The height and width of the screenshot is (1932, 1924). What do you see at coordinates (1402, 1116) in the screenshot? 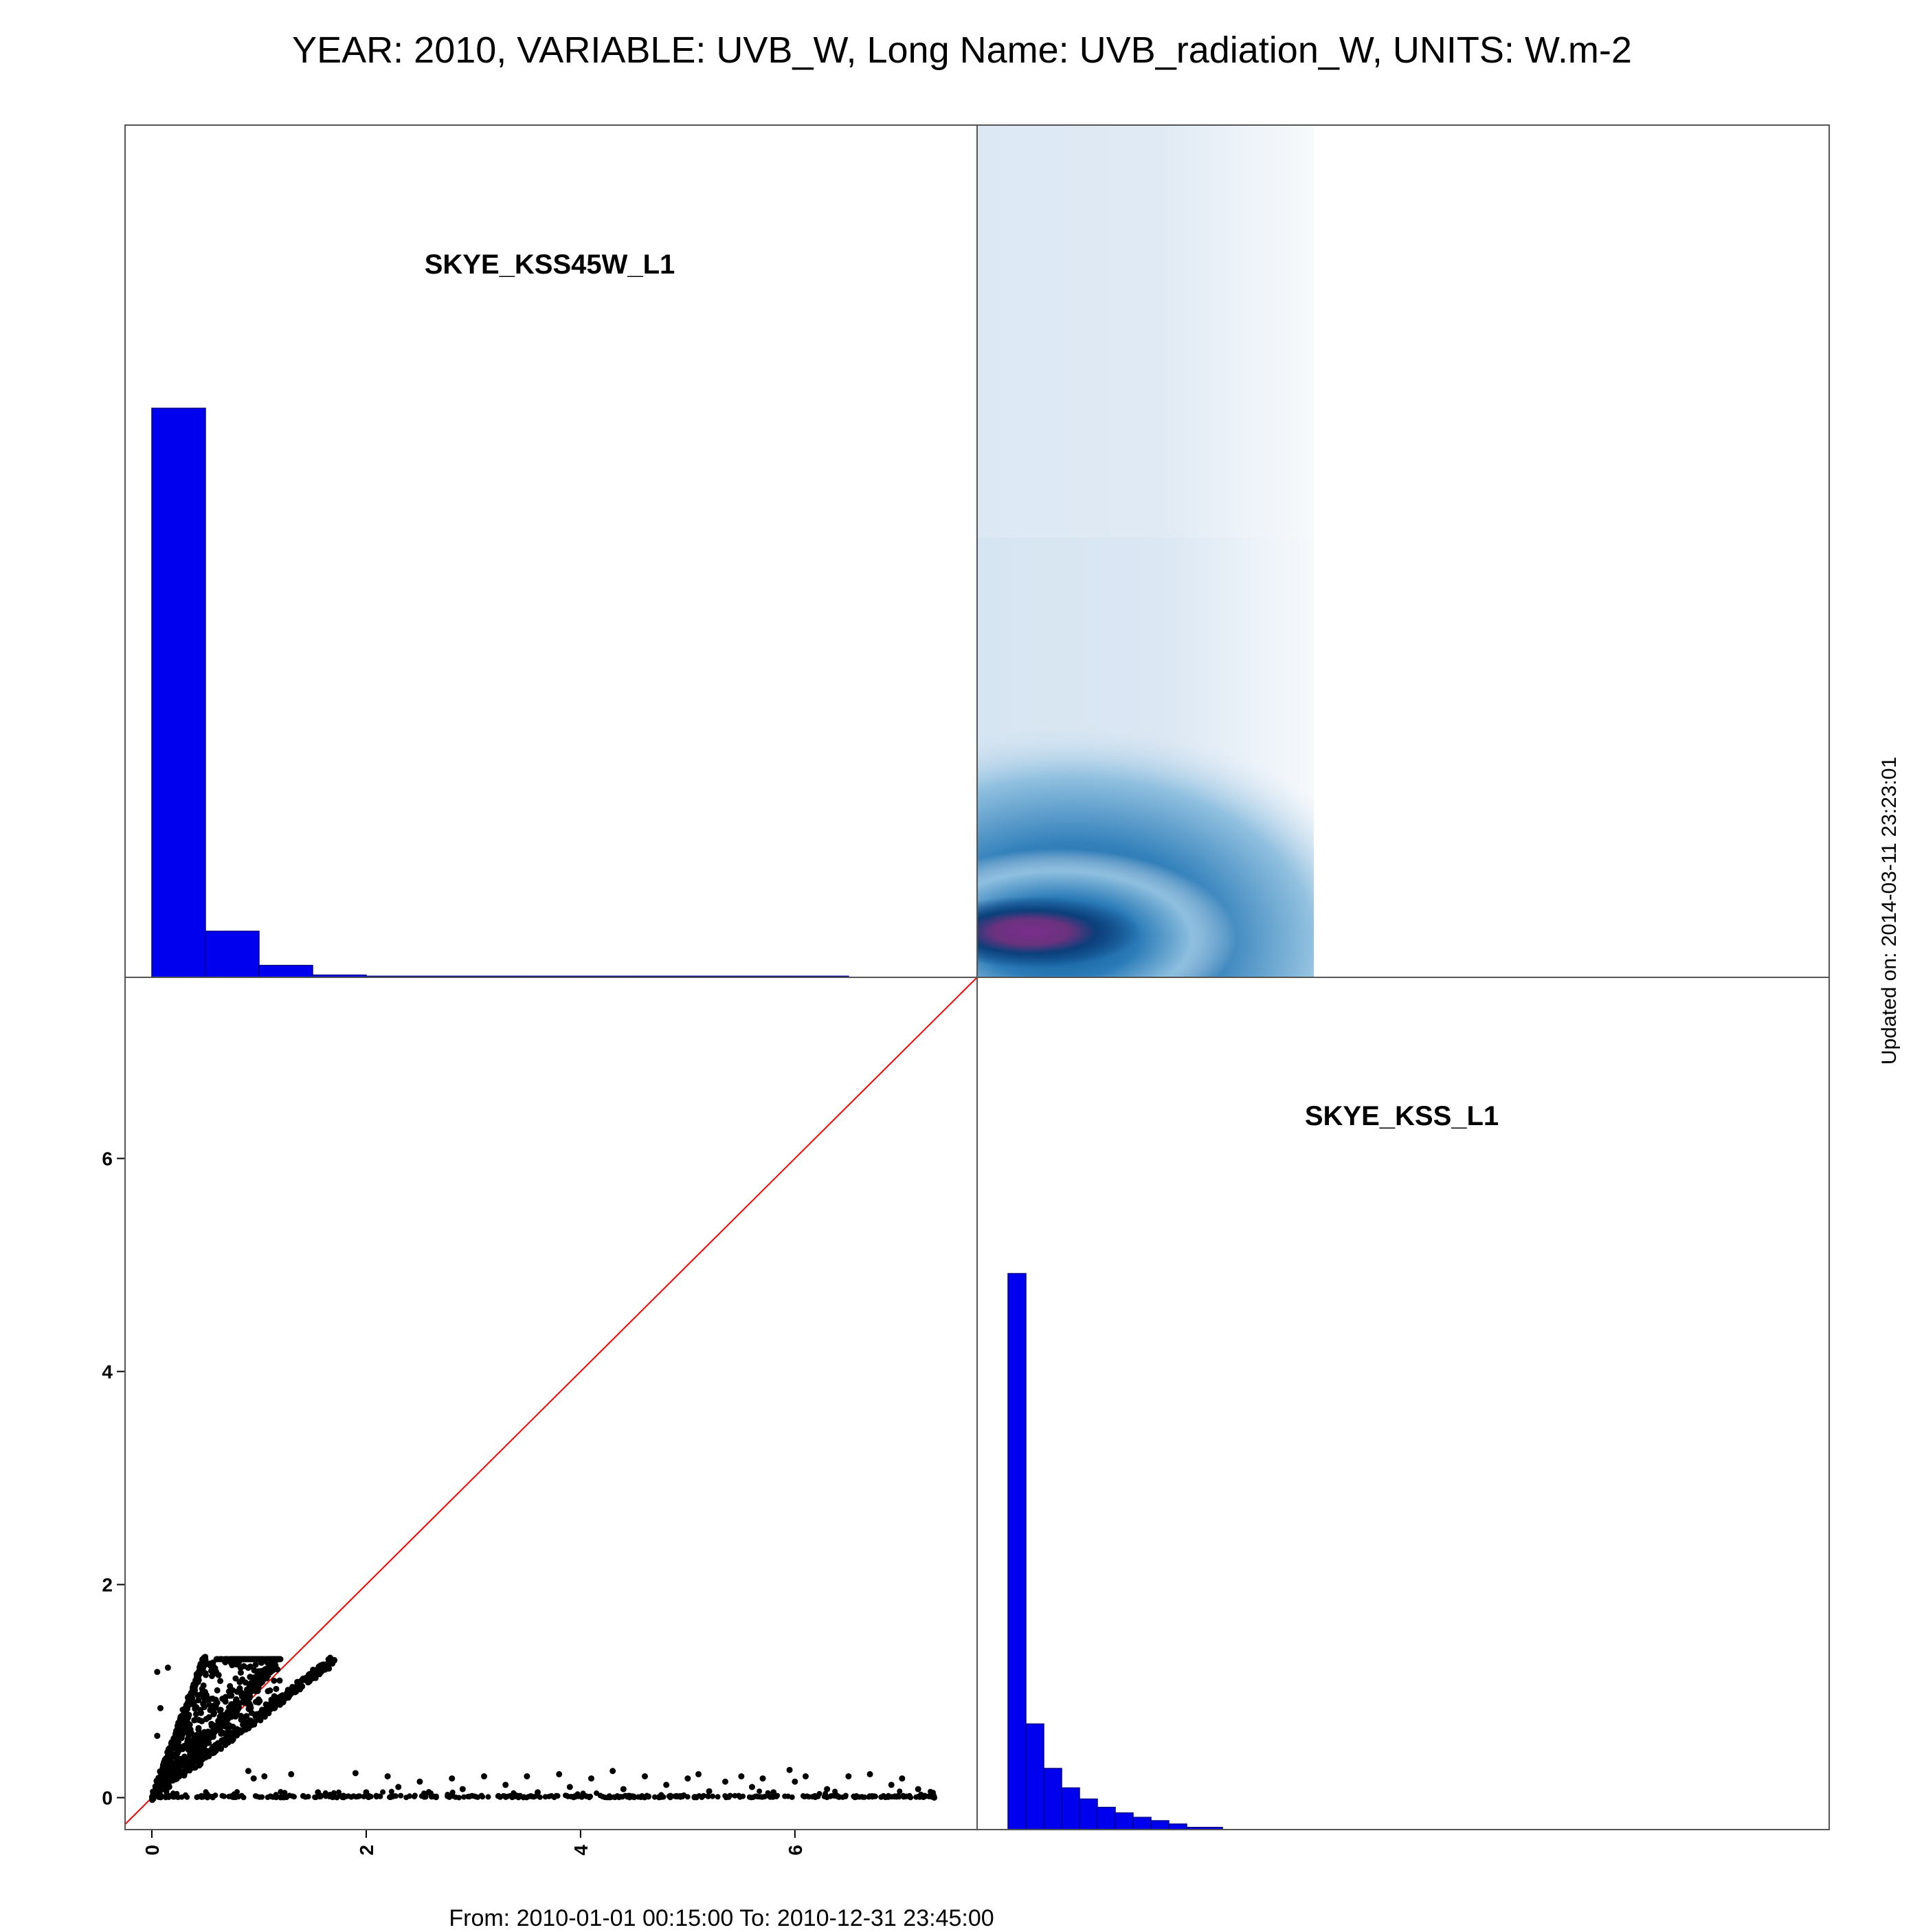
I see `panel-label-skye-kss: SKYE_KSS_L1` at bounding box center [1402, 1116].